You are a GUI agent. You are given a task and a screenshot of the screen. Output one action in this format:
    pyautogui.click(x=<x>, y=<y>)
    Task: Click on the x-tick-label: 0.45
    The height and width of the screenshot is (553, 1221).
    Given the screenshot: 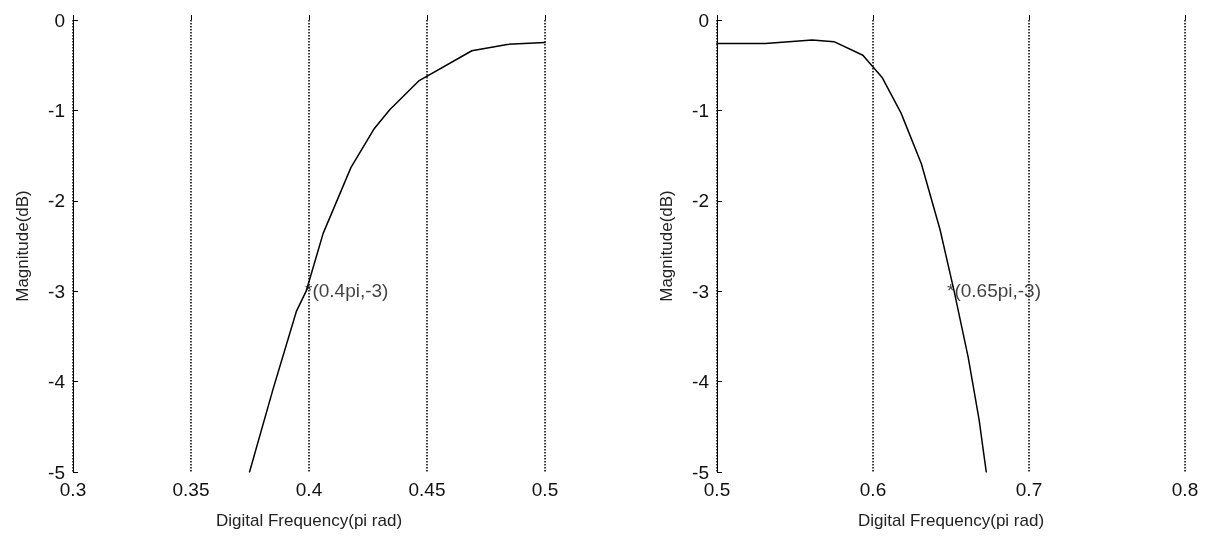 What is the action you would take?
    pyautogui.click(x=427, y=489)
    